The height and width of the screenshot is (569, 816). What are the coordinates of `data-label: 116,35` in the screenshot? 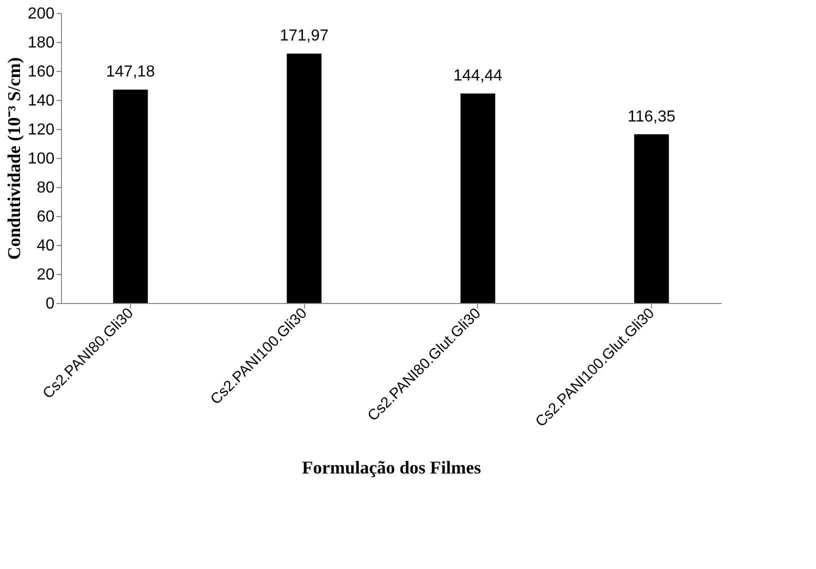 It's located at (652, 117).